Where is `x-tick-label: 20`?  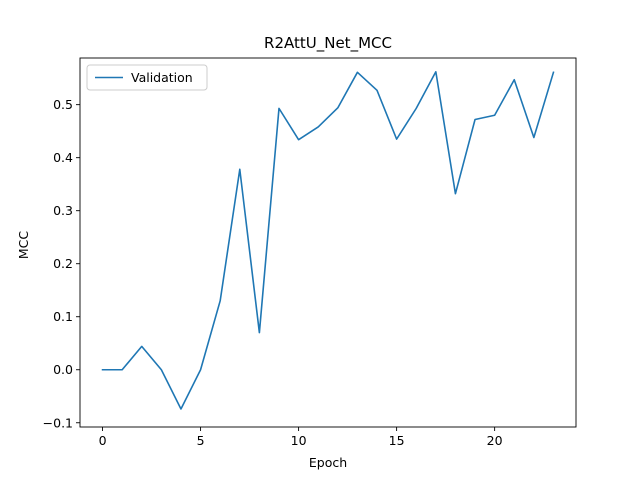
x-tick-label: 20 is located at coordinates (495, 440).